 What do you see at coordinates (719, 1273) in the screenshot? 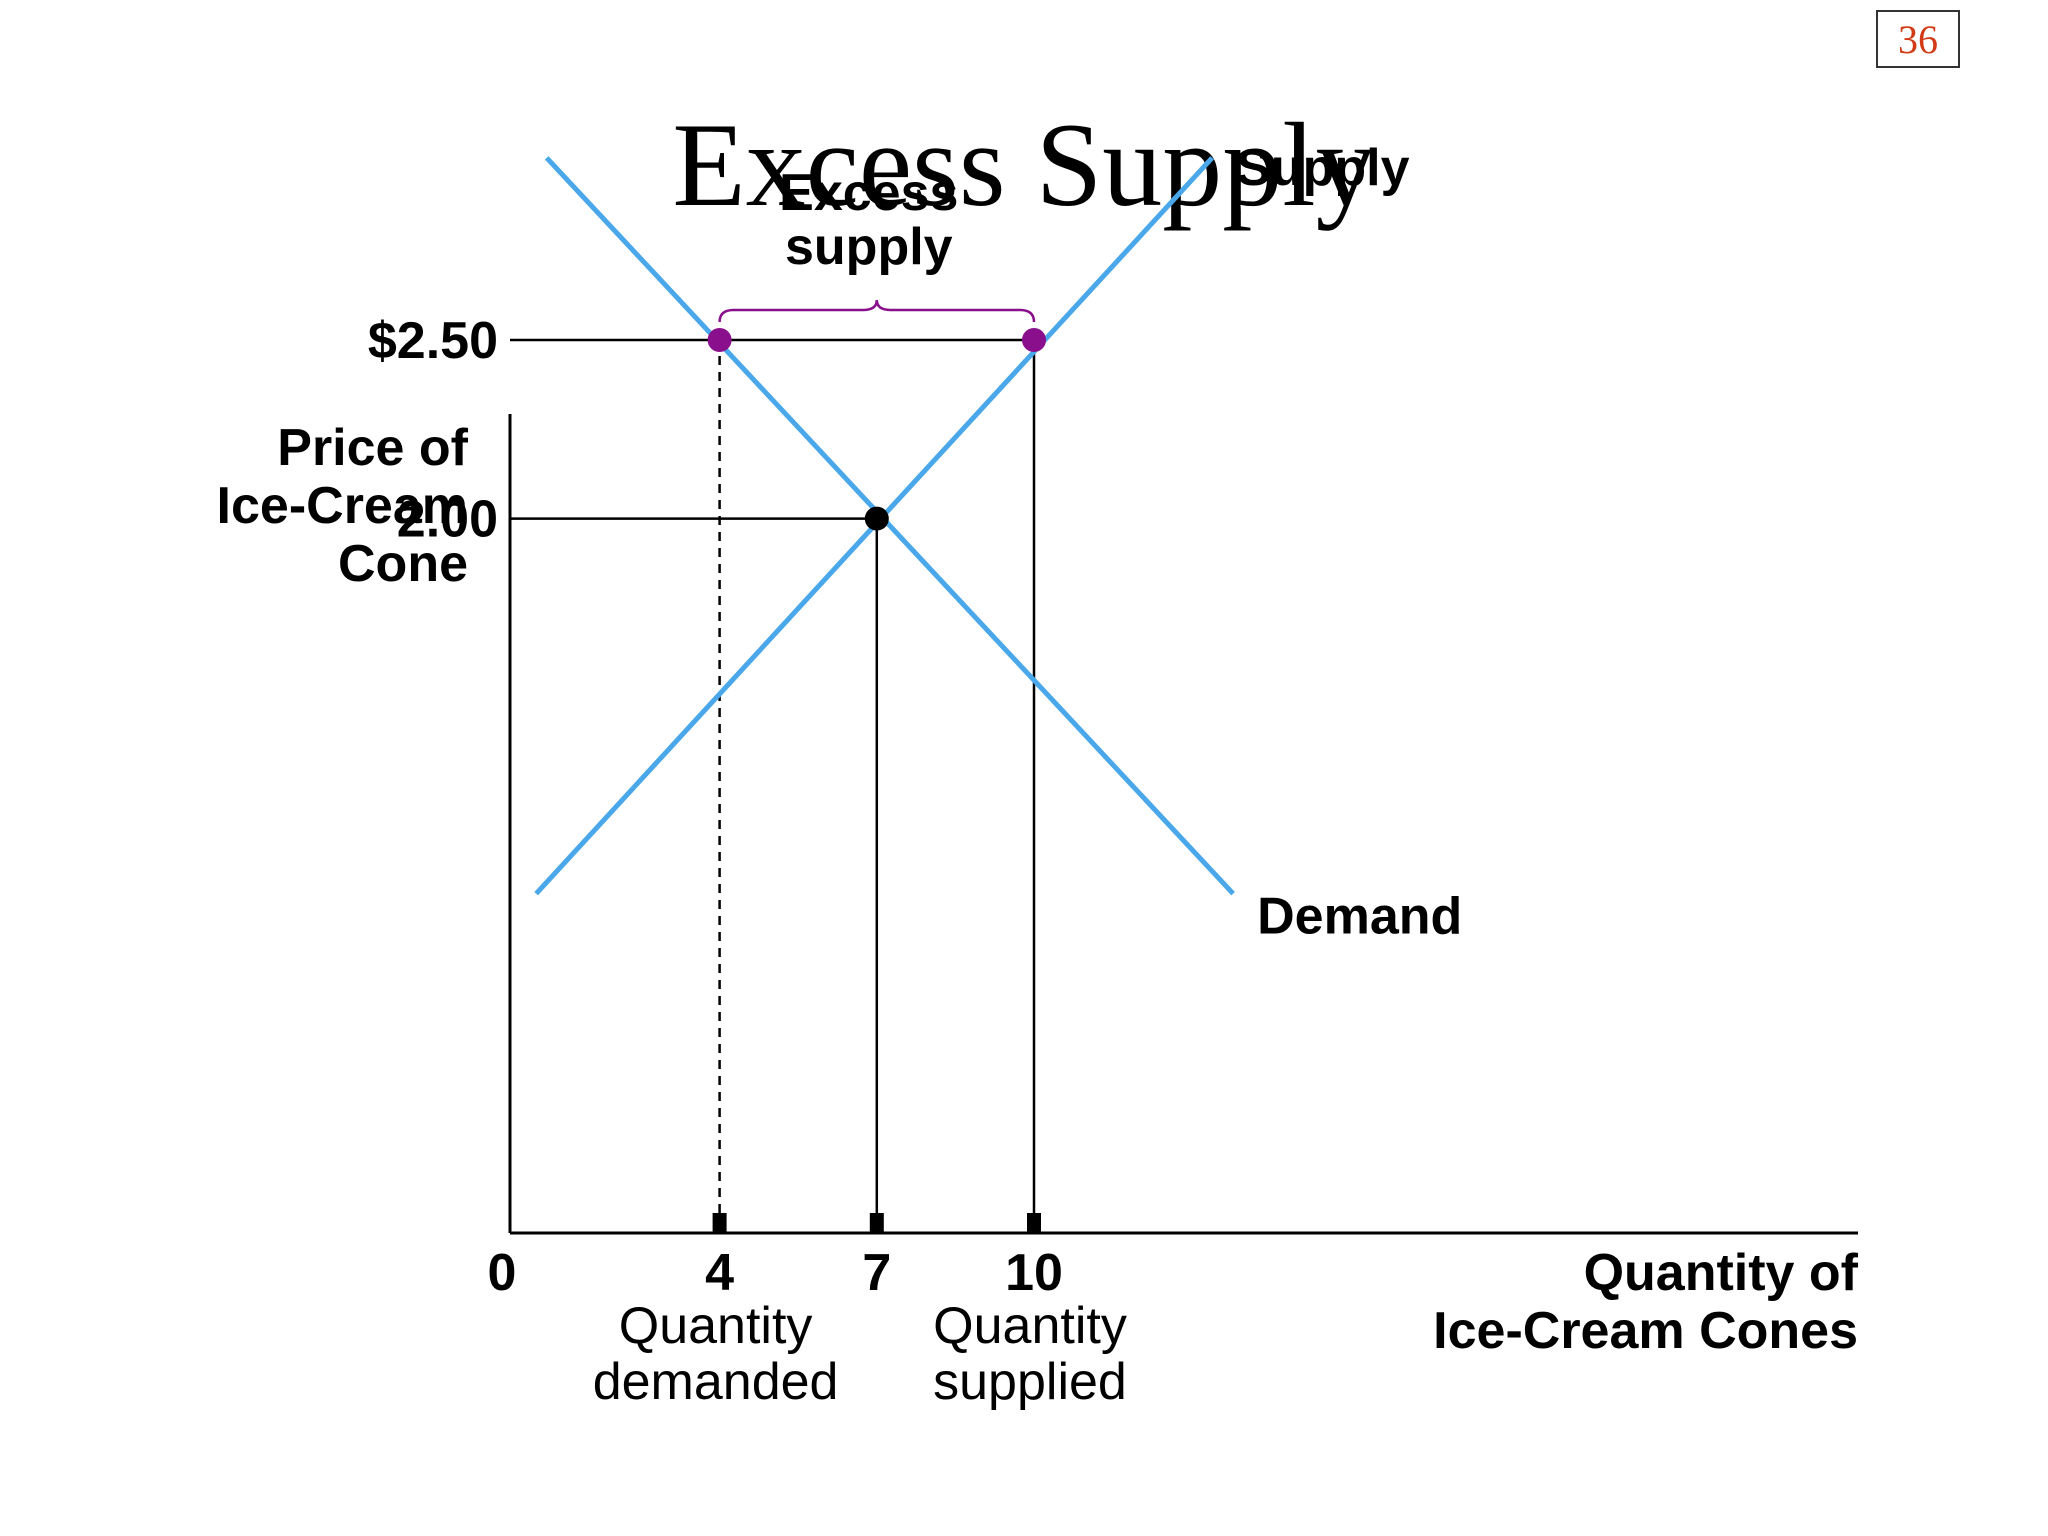
I see `x-tick-label-0: 4` at bounding box center [719, 1273].